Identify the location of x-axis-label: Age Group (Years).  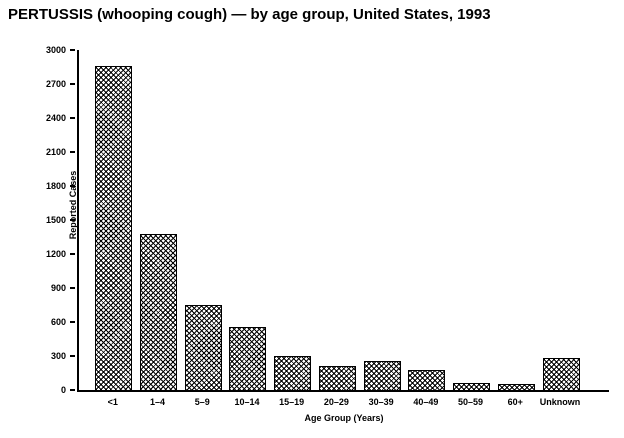
(344, 418).